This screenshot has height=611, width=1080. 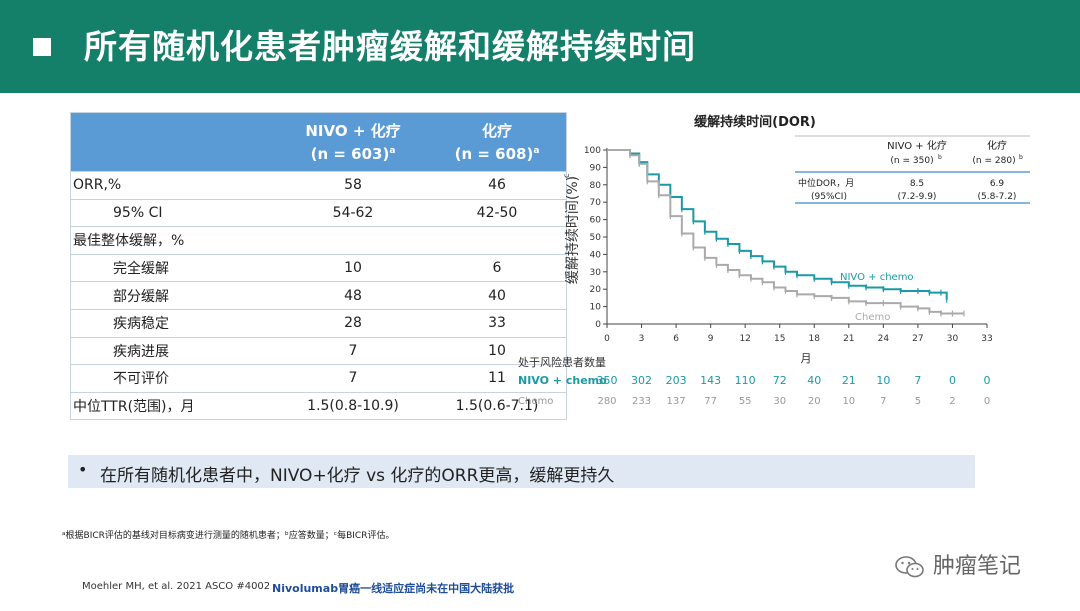 What do you see at coordinates (598, 325) in the screenshot?
I see `y-tick-label: 0` at bounding box center [598, 325].